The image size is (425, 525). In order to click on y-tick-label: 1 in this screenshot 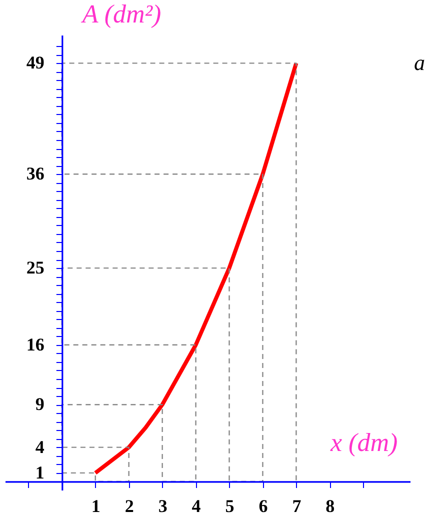, I will do `click(39, 472)`.